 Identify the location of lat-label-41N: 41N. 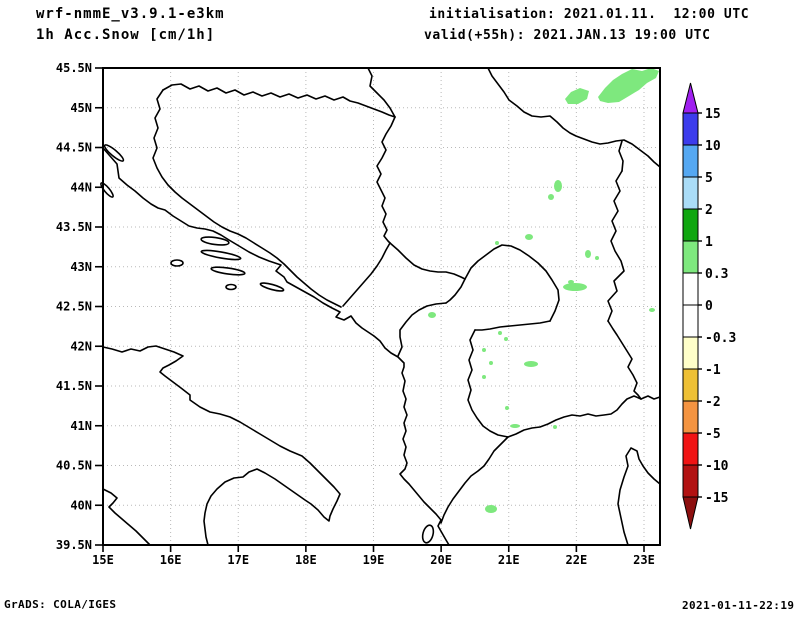
(81, 426).